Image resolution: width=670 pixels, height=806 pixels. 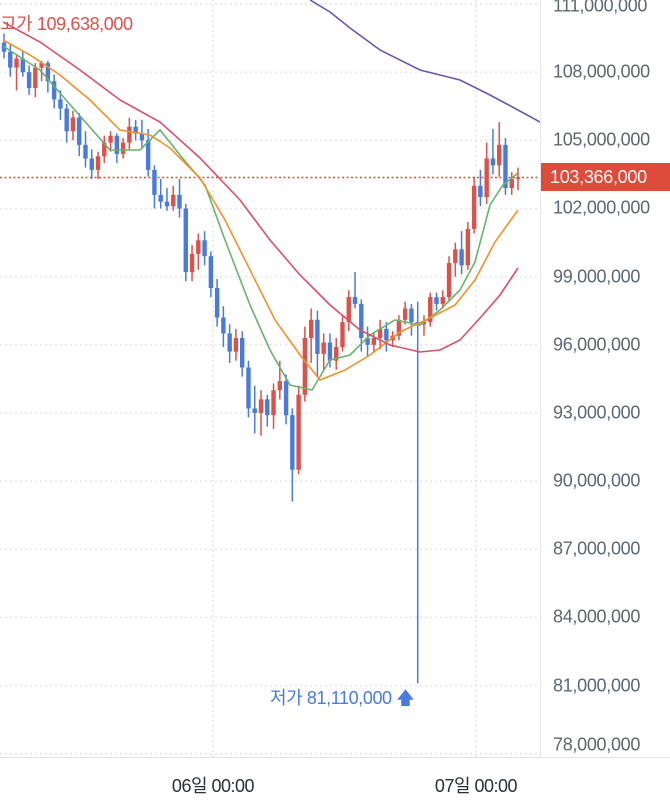 What do you see at coordinates (213, 786) in the screenshot?
I see `time-tick-label: 06일 00:00` at bounding box center [213, 786].